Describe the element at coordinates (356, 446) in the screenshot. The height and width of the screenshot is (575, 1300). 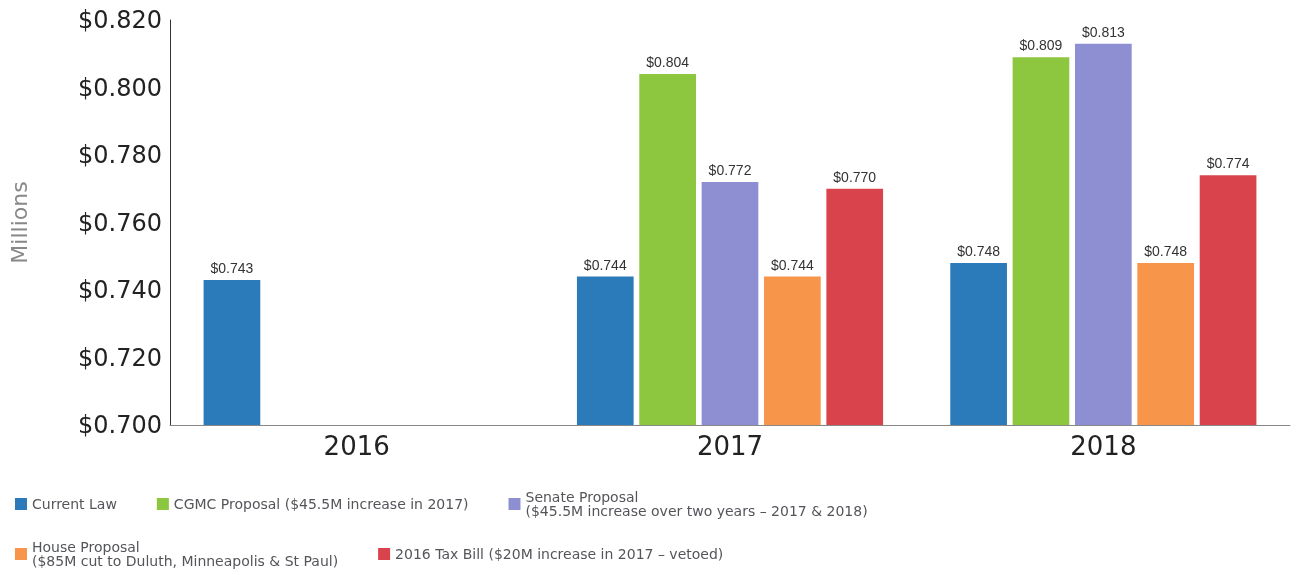
I see `x-tick-label: 2016` at that location.